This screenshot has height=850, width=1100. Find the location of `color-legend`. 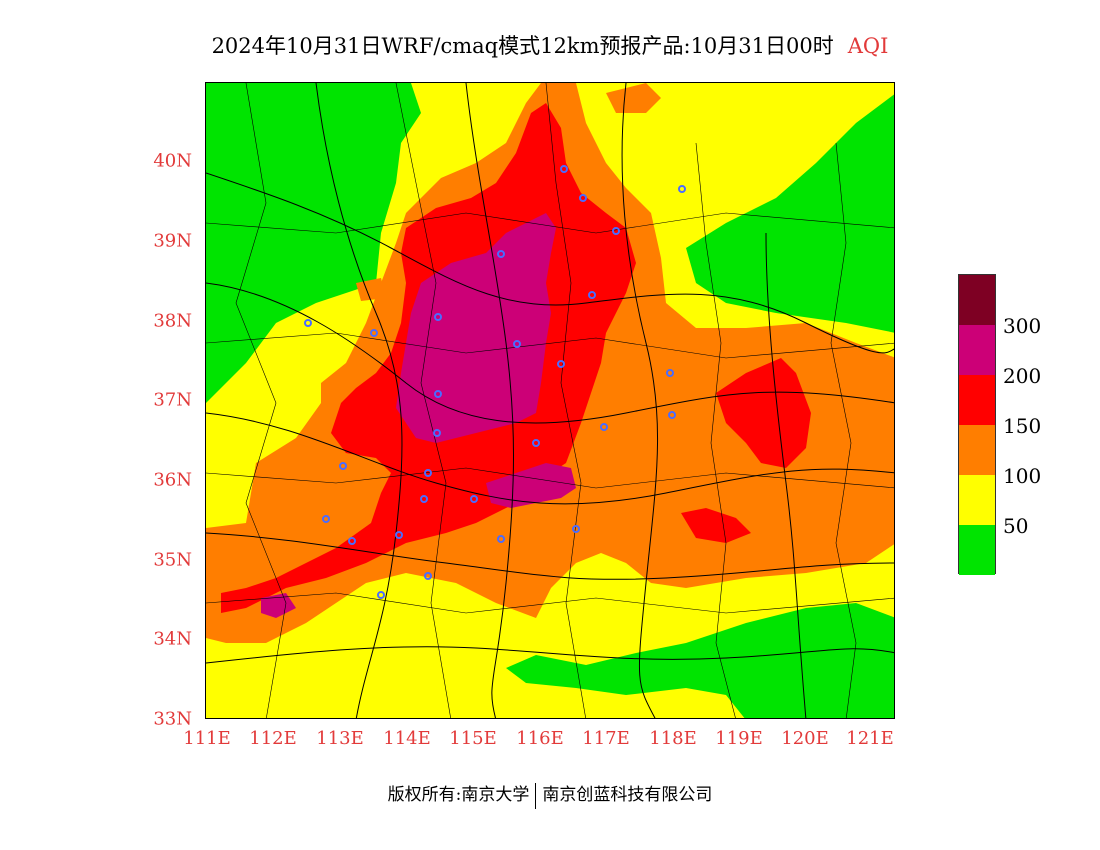

color-legend is located at coordinates (977, 424).